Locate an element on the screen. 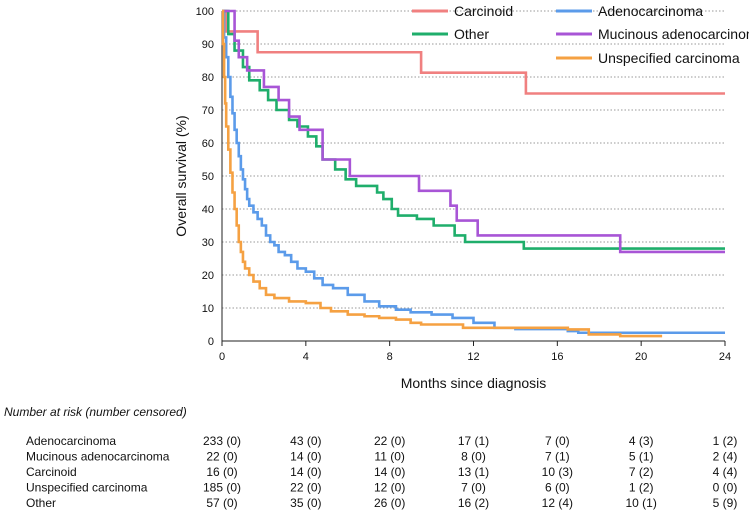  risk-cell: 43 (0) is located at coordinates (305, 441).